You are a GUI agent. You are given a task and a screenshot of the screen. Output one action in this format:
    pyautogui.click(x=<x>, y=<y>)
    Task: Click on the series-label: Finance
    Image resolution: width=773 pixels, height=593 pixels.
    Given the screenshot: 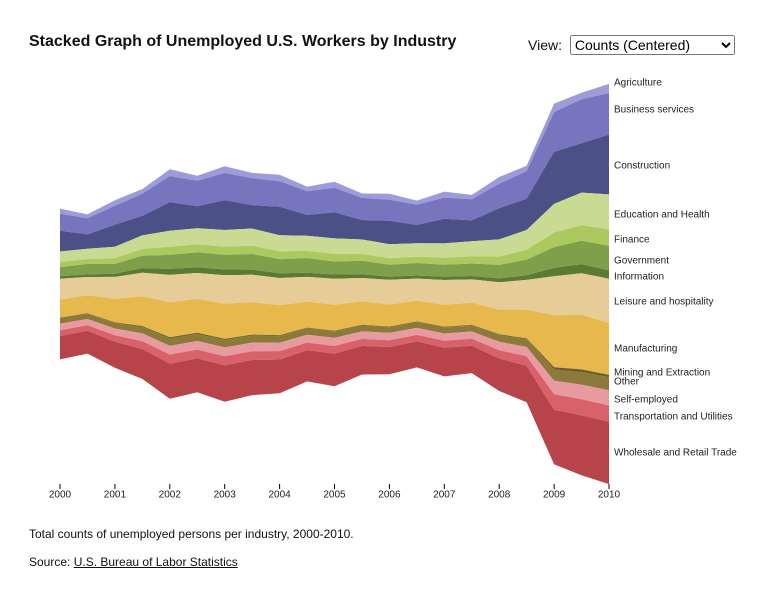 What is the action you would take?
    pyautogui.click(x=632, y=240)
    